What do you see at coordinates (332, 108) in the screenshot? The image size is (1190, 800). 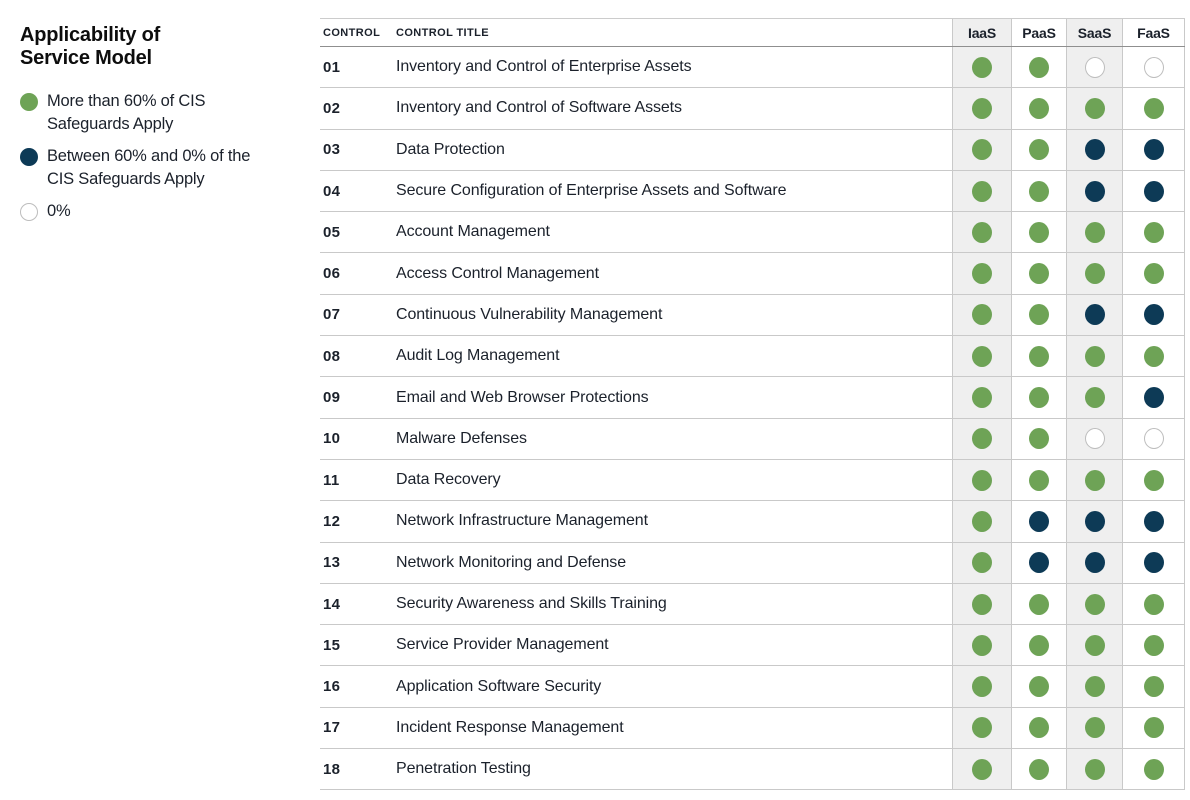 I see `control-number: 02` at bounding box center [332, 108].